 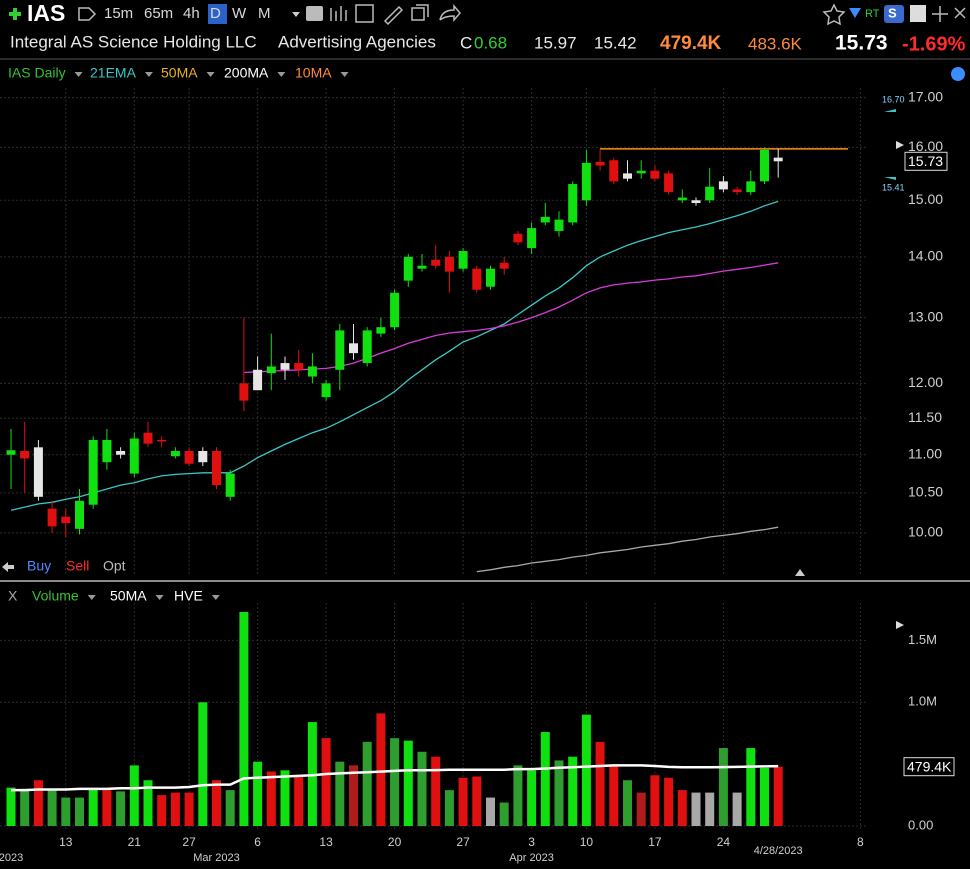 What do you see at coordinates (778, 851) in the screenshot?
I see `x-period-label: 4/28/2023` at bounding box center [778, 851].